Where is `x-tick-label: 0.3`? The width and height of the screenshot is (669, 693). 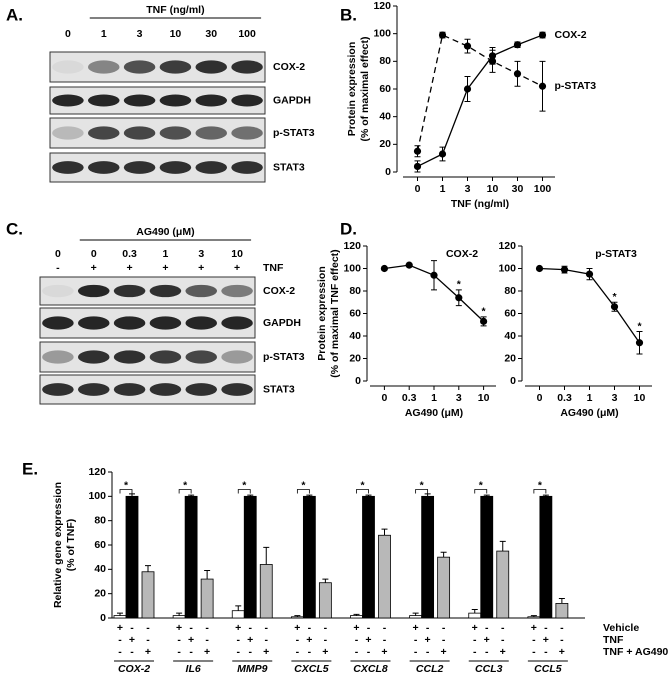 x-tick-label: 0.3 is located at coordinates (409, 398).